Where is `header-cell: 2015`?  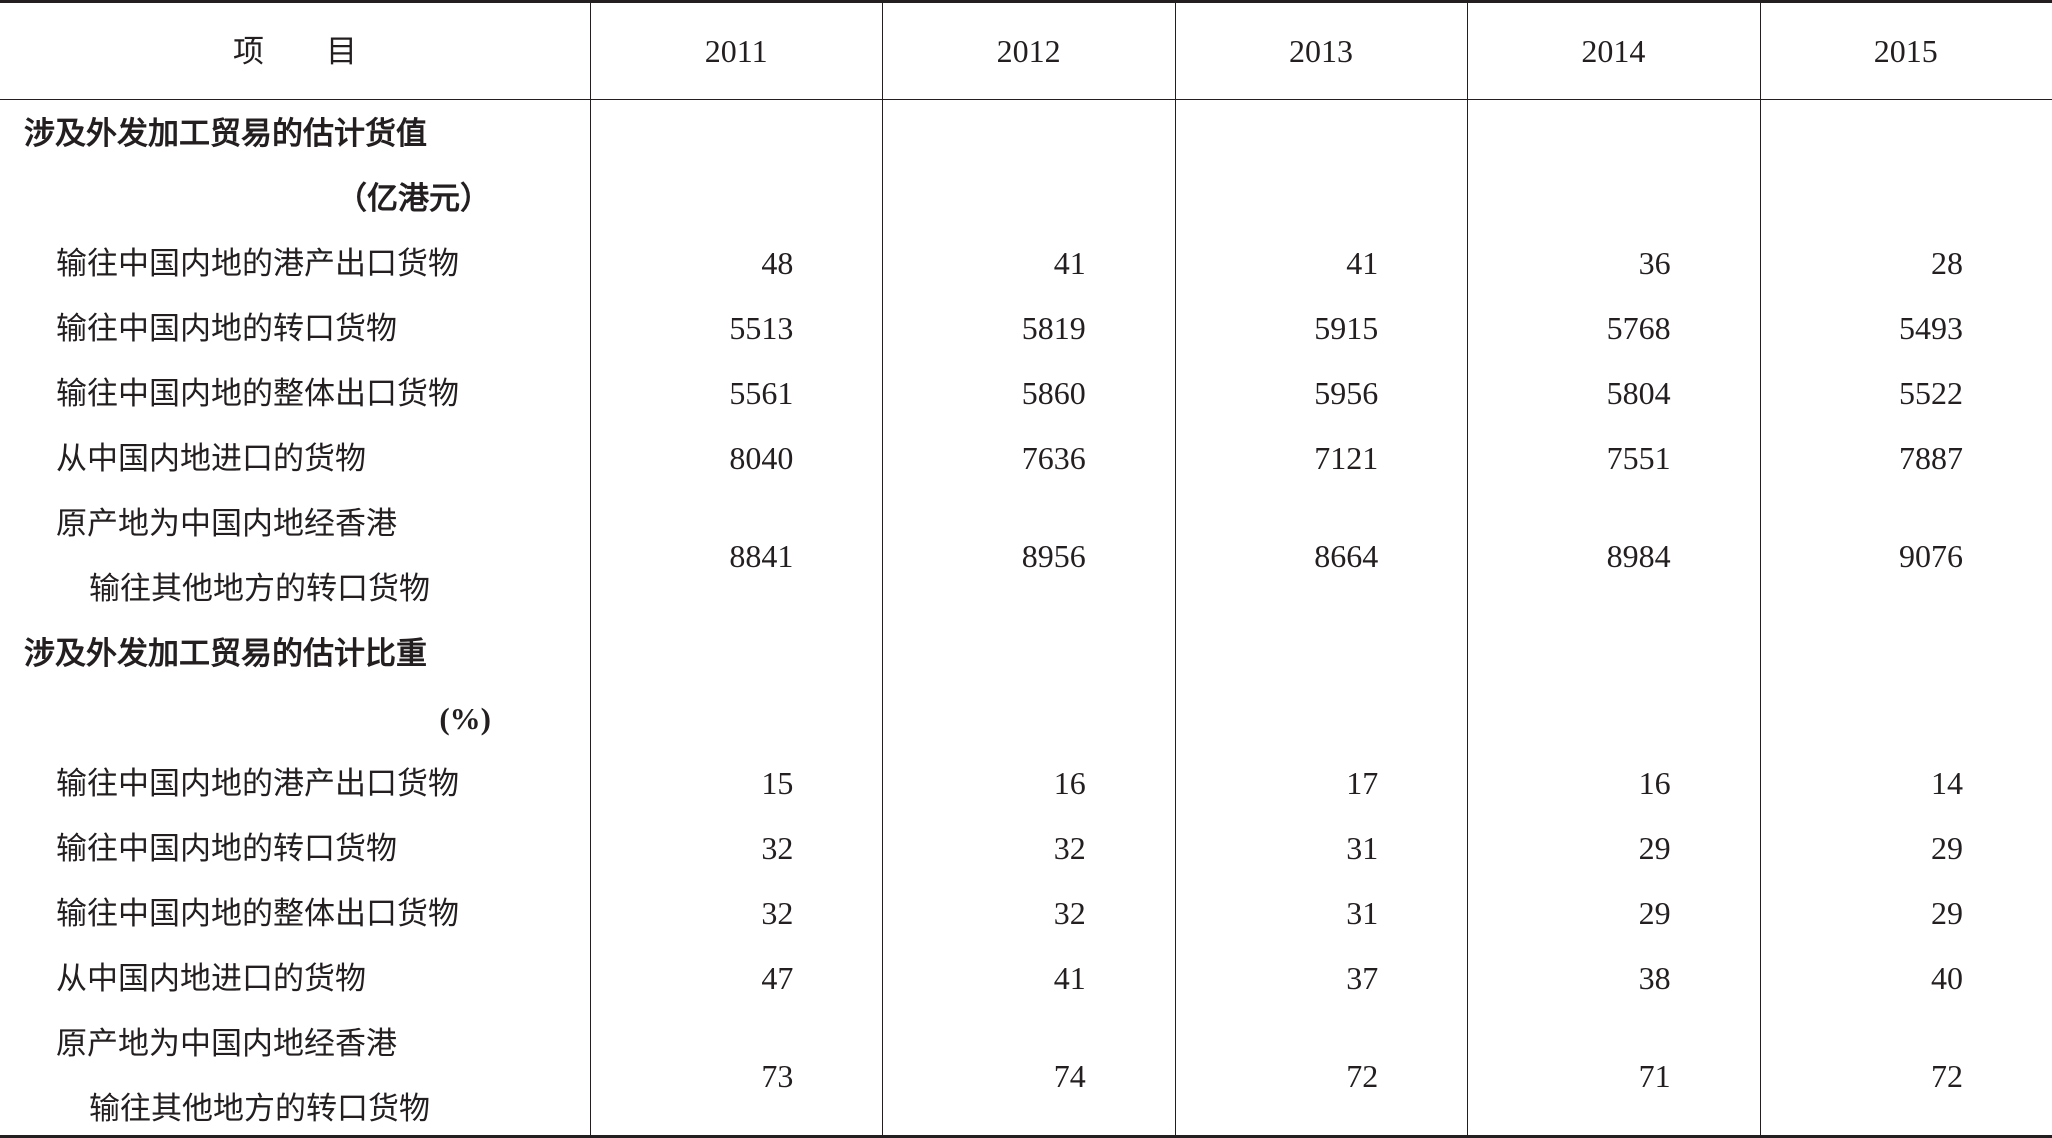 header-cell: 2015 is located at coordinates (1905, 50).